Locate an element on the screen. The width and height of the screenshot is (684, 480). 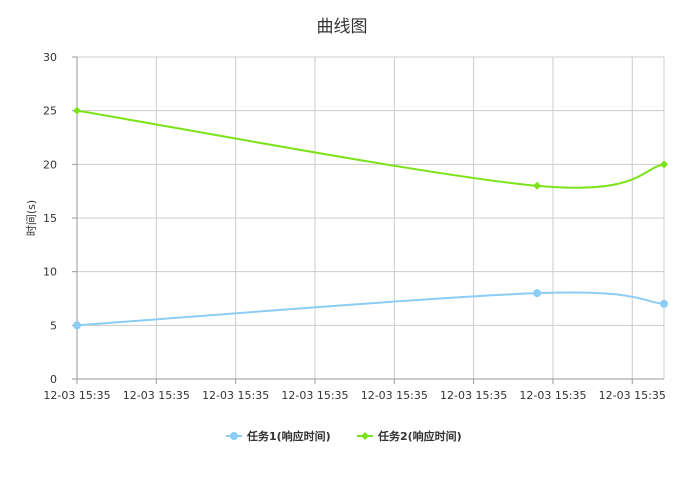
series-2-line is located at coordinates (370, 149).